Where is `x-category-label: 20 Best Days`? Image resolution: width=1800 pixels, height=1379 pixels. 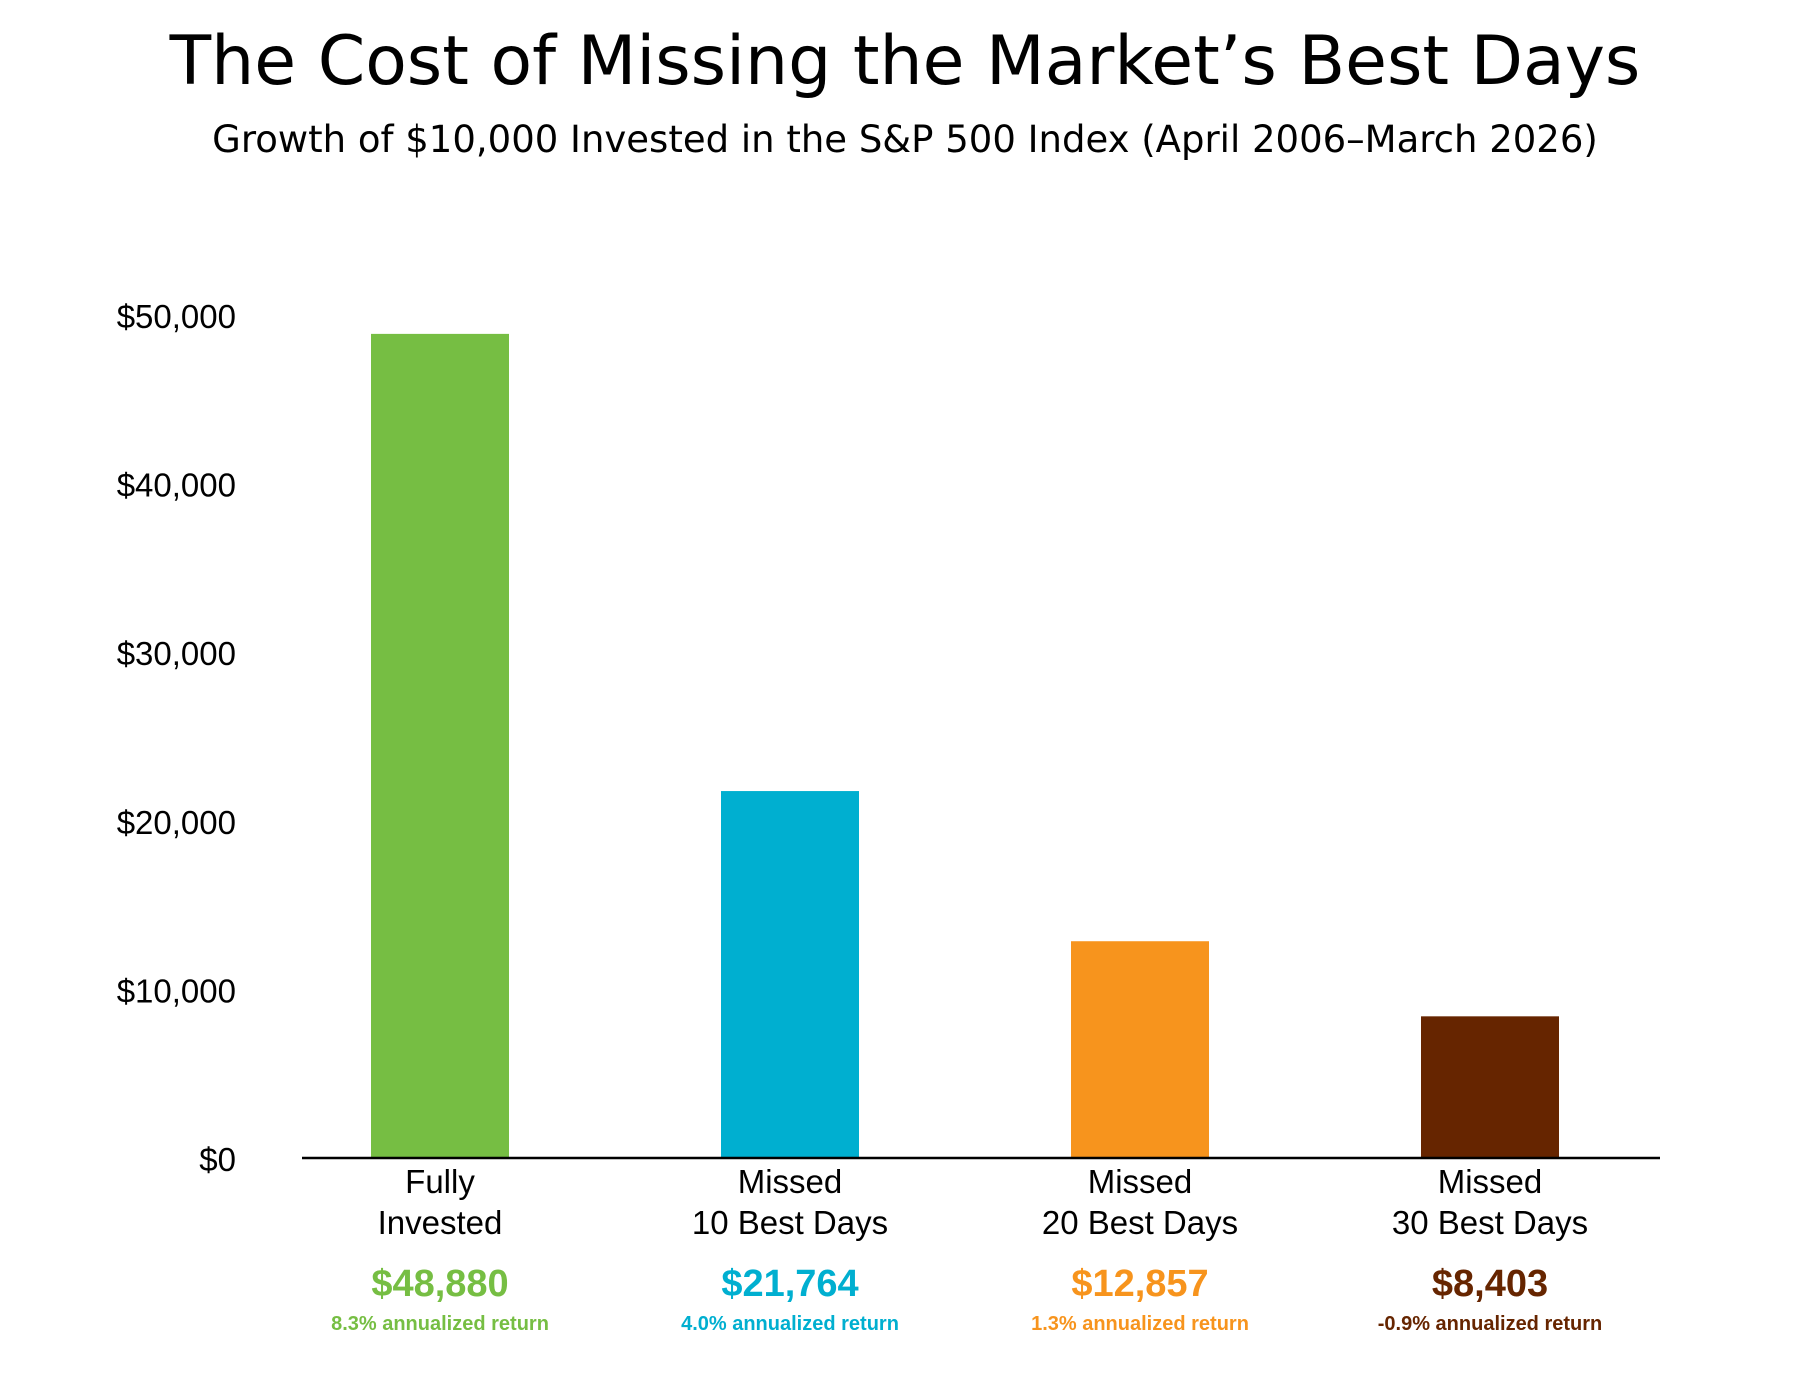 x-category-label: 20 Best Days is located at coordinates (1140, 1222).